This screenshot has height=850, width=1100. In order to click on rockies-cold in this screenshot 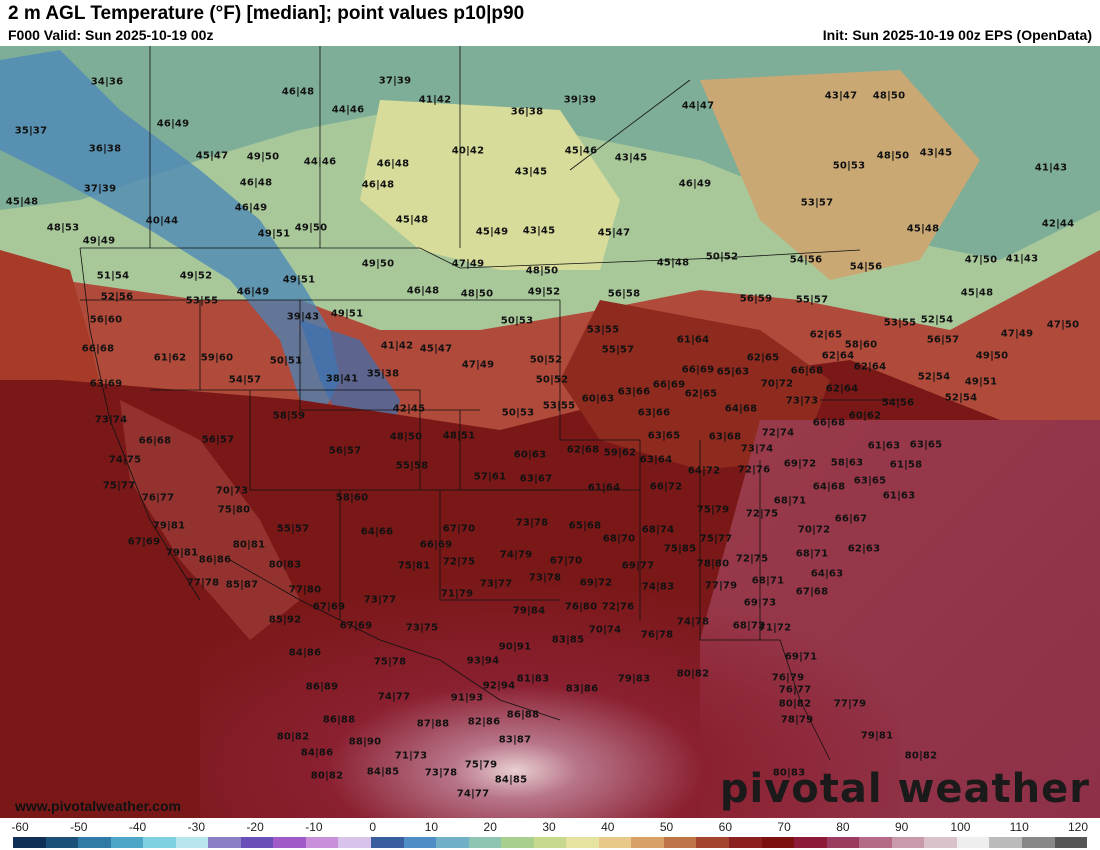, I will do `click(170, 235)`.